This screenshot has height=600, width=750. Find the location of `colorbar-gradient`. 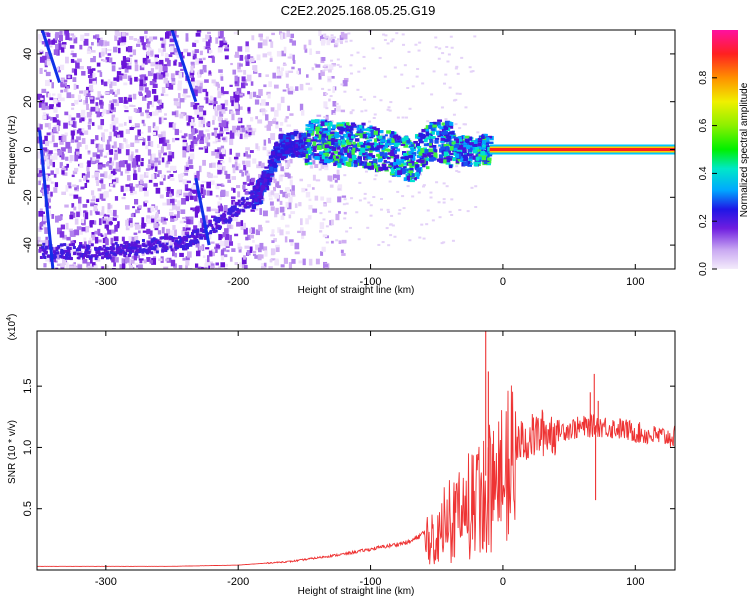

colorbar-gradient is located at coordinates (725, 149).